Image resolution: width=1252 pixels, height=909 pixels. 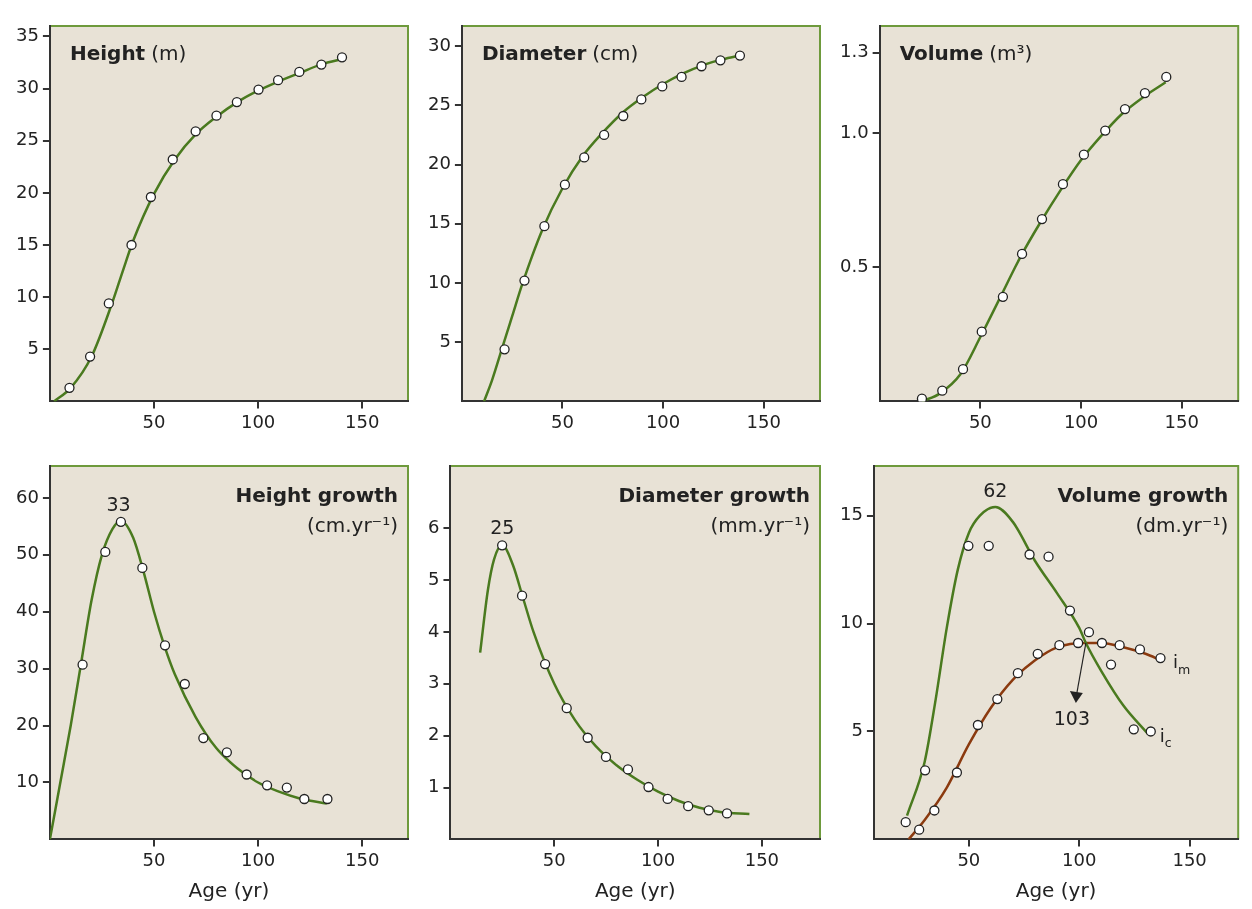 I want to click on y-tick-label: 6, so click(x=434, y=526).